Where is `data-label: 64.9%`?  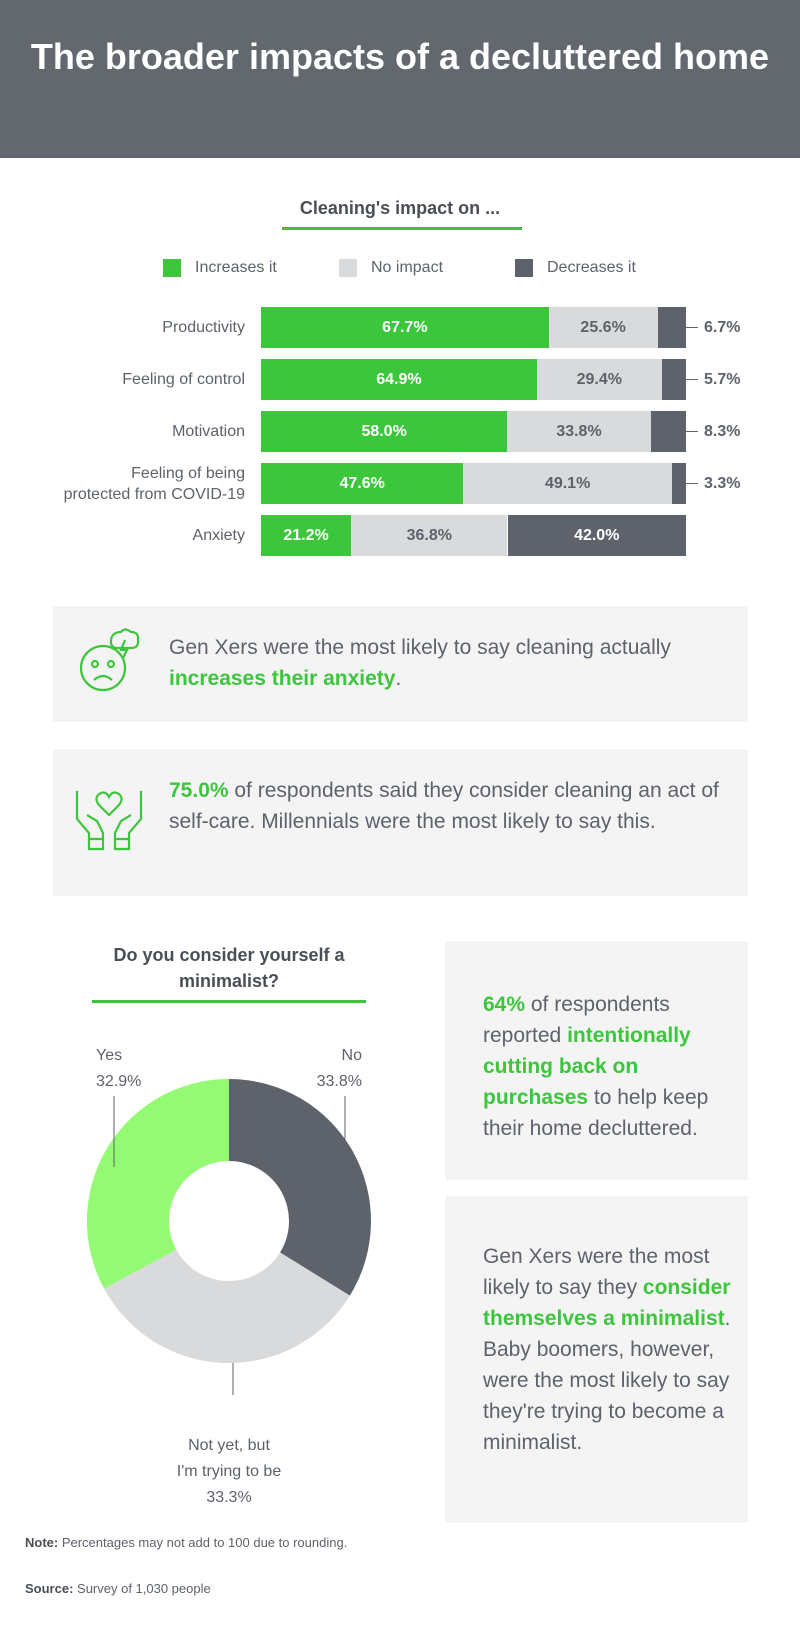 data-label: 64.9% is located at coordinates (399, 379).